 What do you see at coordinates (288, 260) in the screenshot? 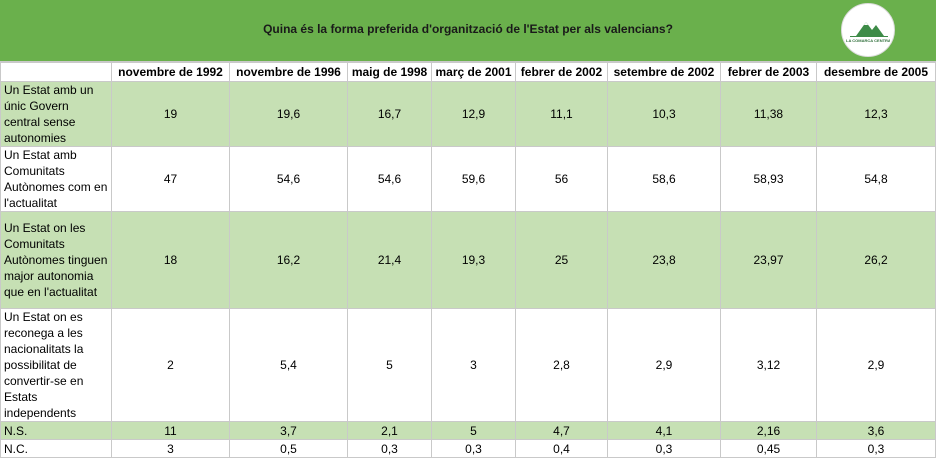
I see `table-cell: 16,2` at bounding box center [288, 260].